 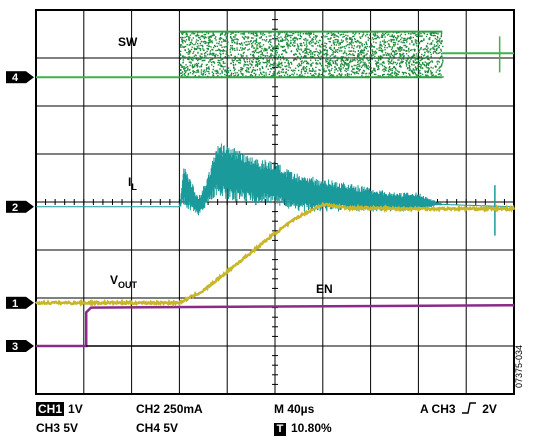 What do you see at coordinates (275, 325) in the screenshot?
I see `en-trace` at bounding box center [275, 325].